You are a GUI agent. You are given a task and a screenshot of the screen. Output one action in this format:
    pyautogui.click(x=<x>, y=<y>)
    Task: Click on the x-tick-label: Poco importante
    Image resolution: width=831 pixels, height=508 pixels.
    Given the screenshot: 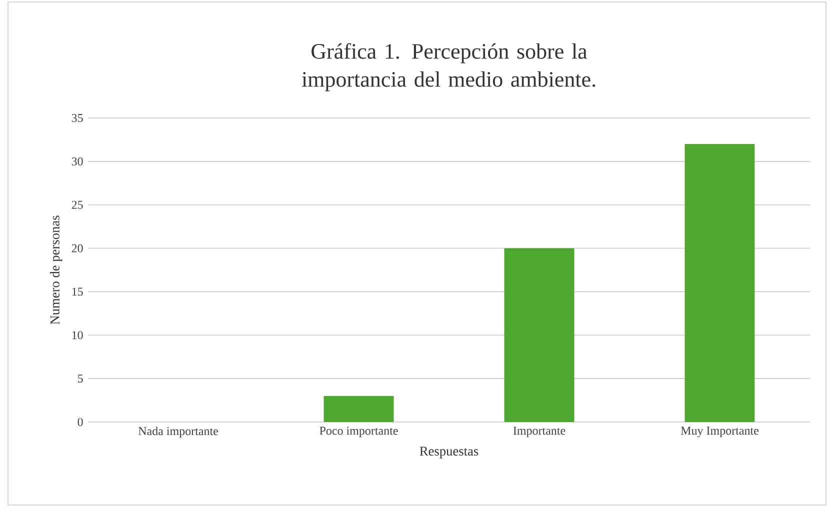 What is the action you would take?
    pyautogui.click(x=359, y=432)
    